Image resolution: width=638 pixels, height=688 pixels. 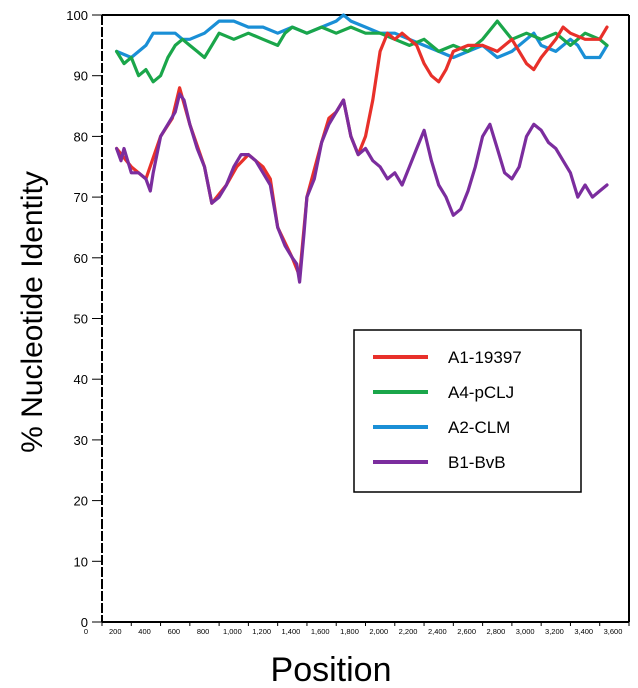 What do you see at coordinates (362, 51) in the screenshot?
I see `series-line-a4-pclj` at bounding box center [362, 51].